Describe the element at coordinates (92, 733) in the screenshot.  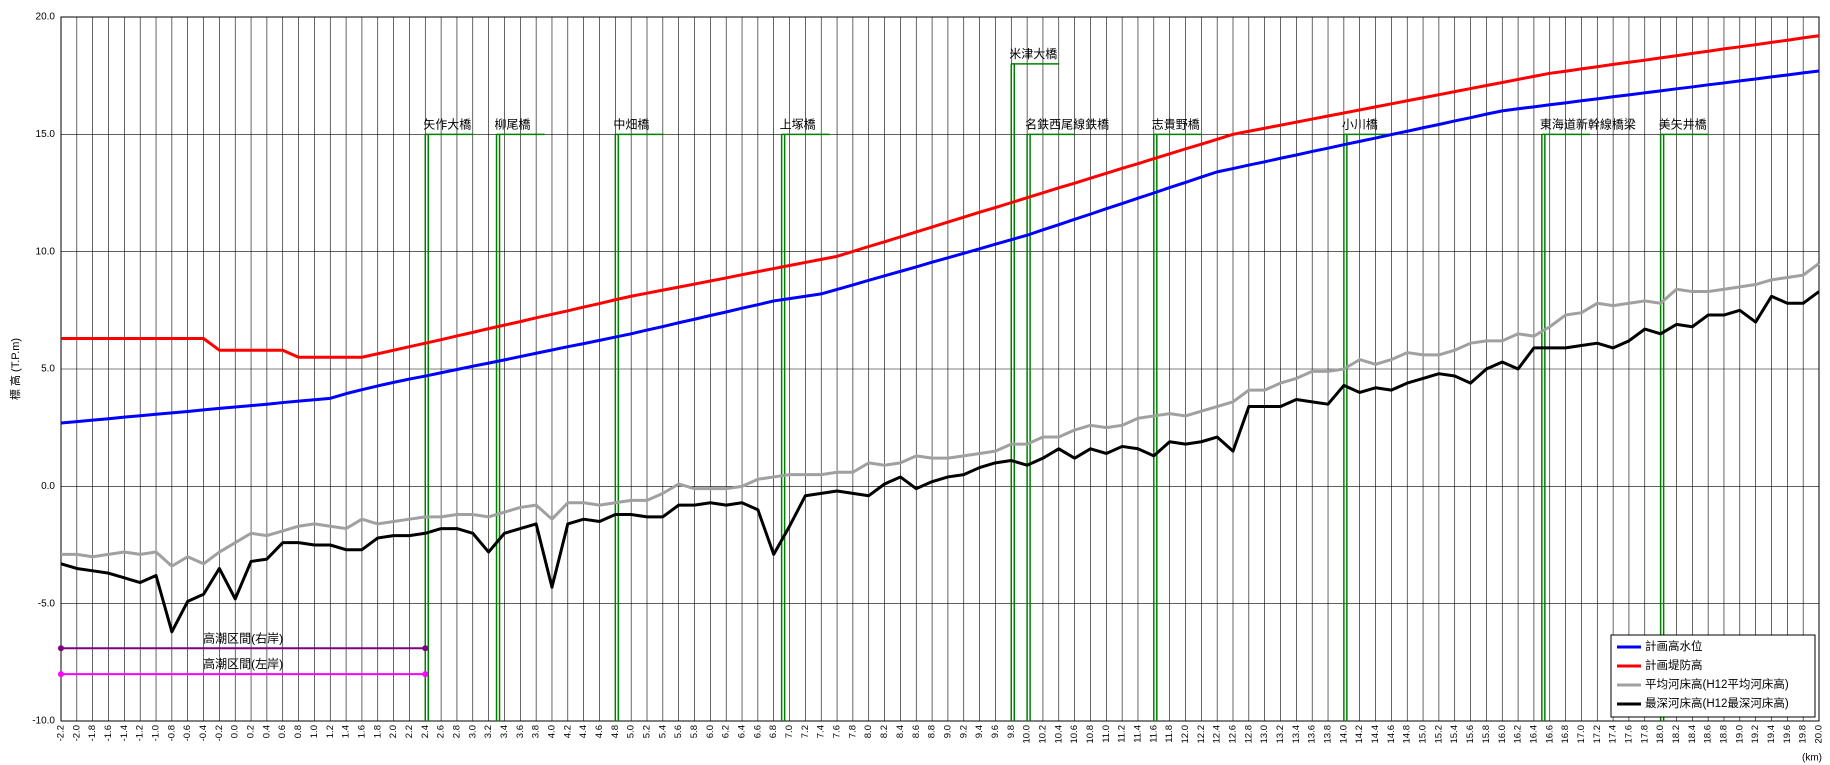
I see `x-tick-label: -1.8` at that location.